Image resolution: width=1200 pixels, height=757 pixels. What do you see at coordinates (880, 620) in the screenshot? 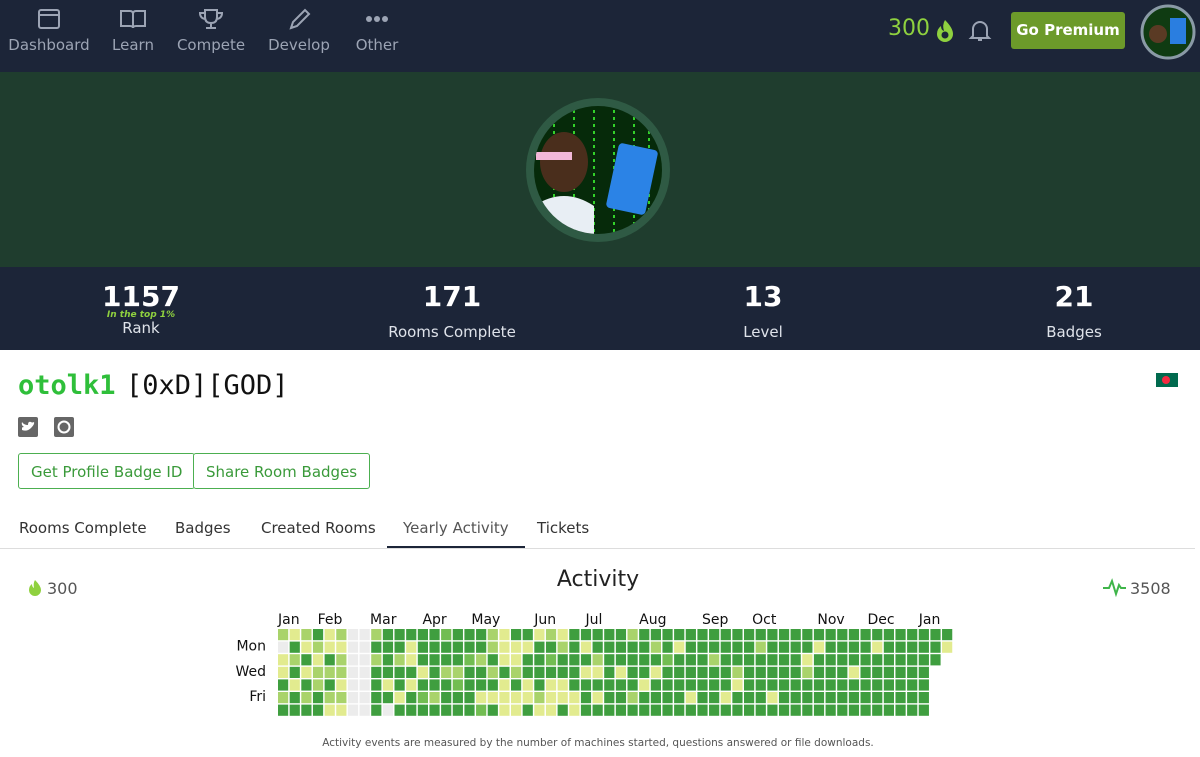
I see `month-label: Dec` at bounding box center [880, 620].